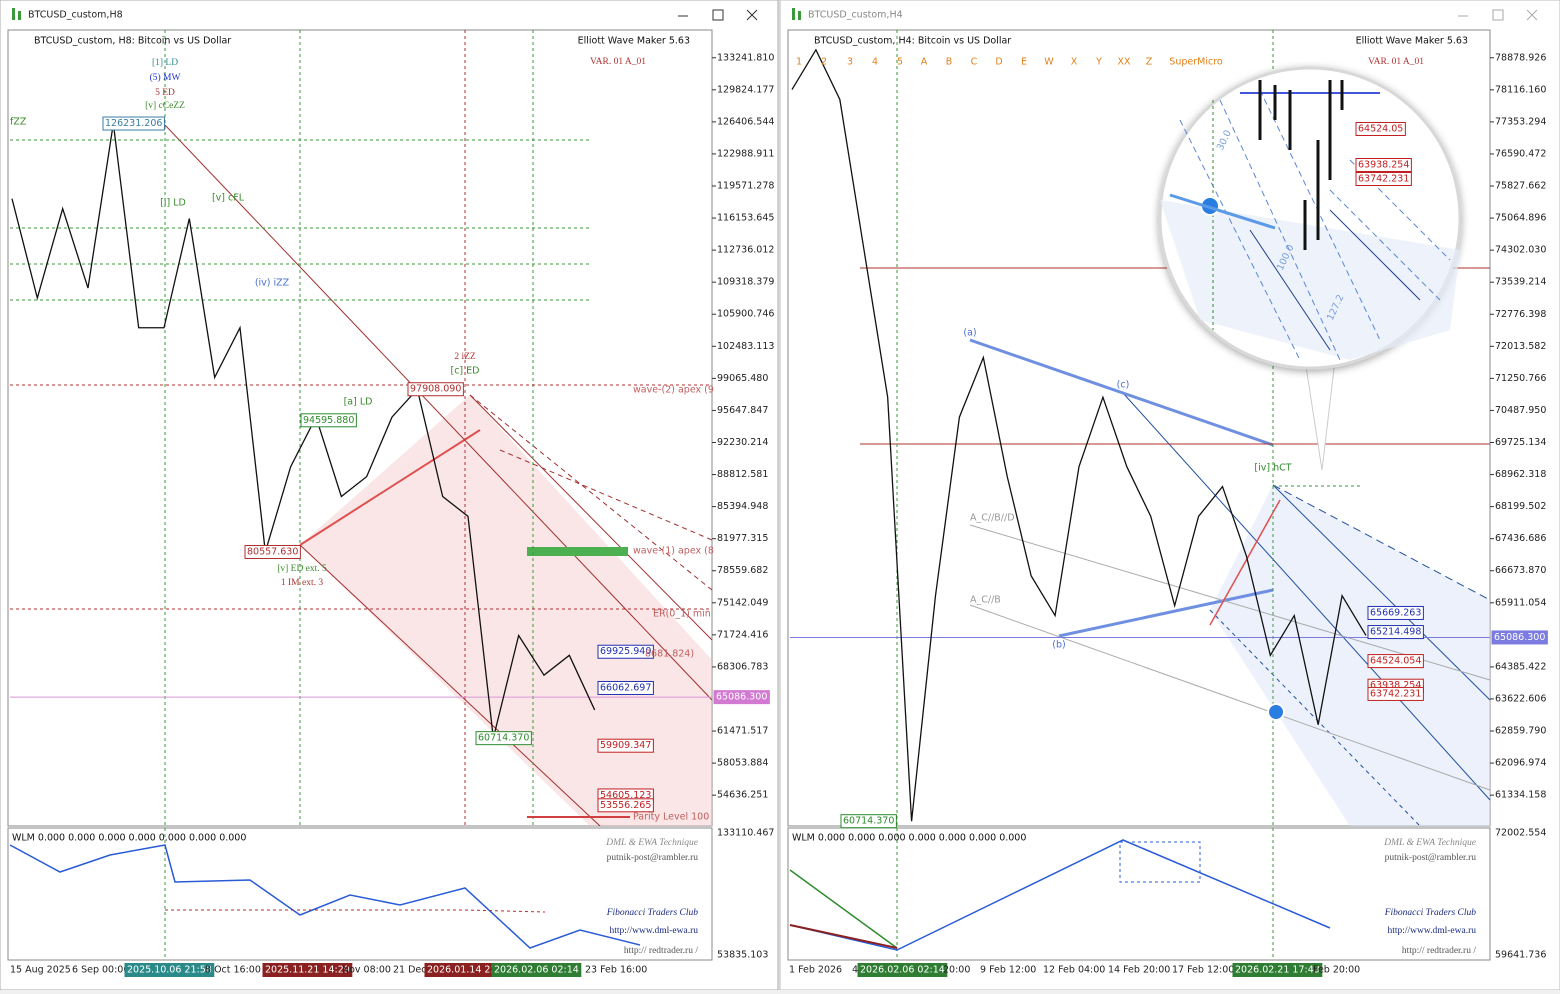  What do you see at coordinates (985, 600) in the screenshot?
I see `wave-label: A_C//B` at bounding box center [985, 600].